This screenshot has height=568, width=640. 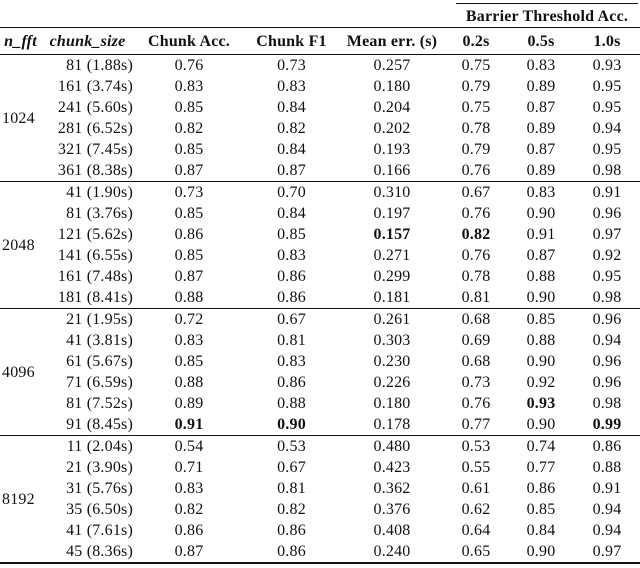 I want to click on value-cell: 0.230, so click(x=392, y=361).